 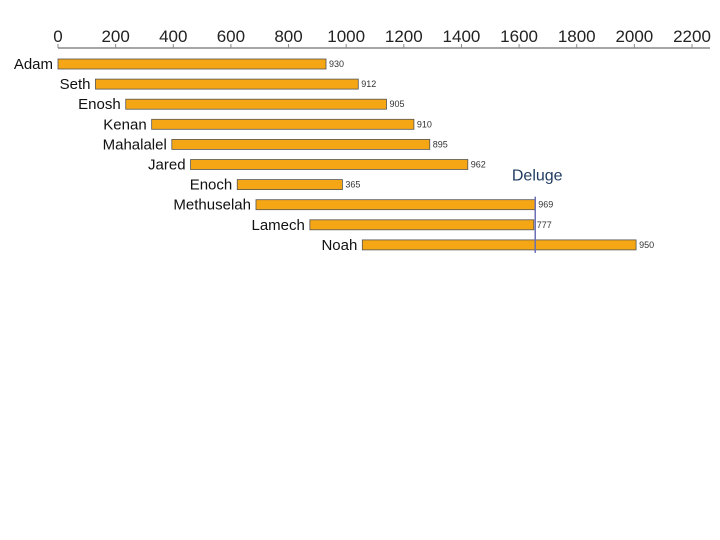 I want to click on name-label-adam: Adam, so click(x=33, y=64).